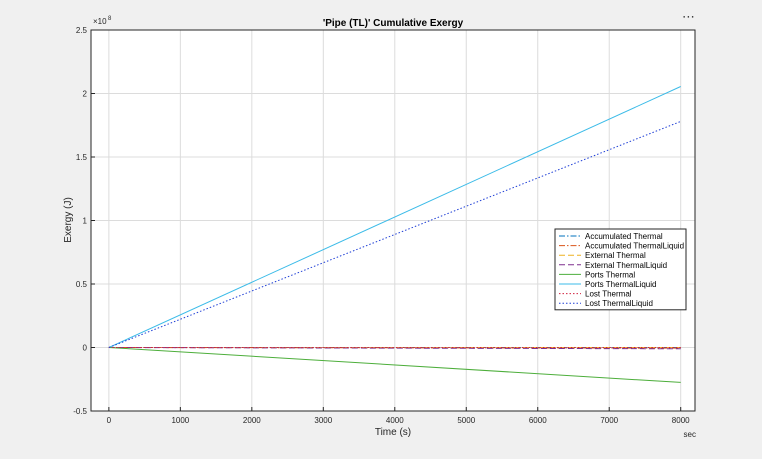 This screenshot has height=459, width=762. What do you see at coordinates (85, 348) in the screenshot?
I see `y-tick-label: 0` at bounding box center [85, 348].